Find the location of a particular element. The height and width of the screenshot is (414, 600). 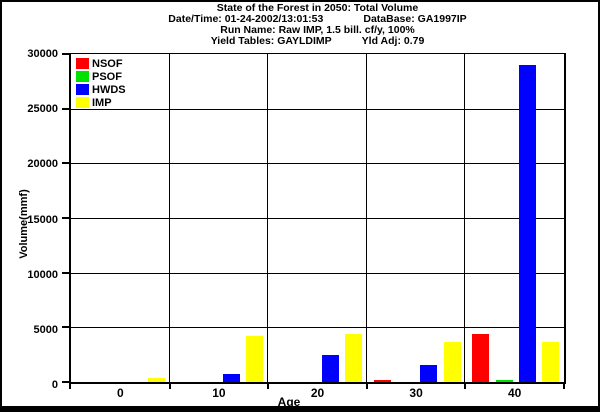

legend-item-hwds: HWDS is located at coordinates (101, 89).